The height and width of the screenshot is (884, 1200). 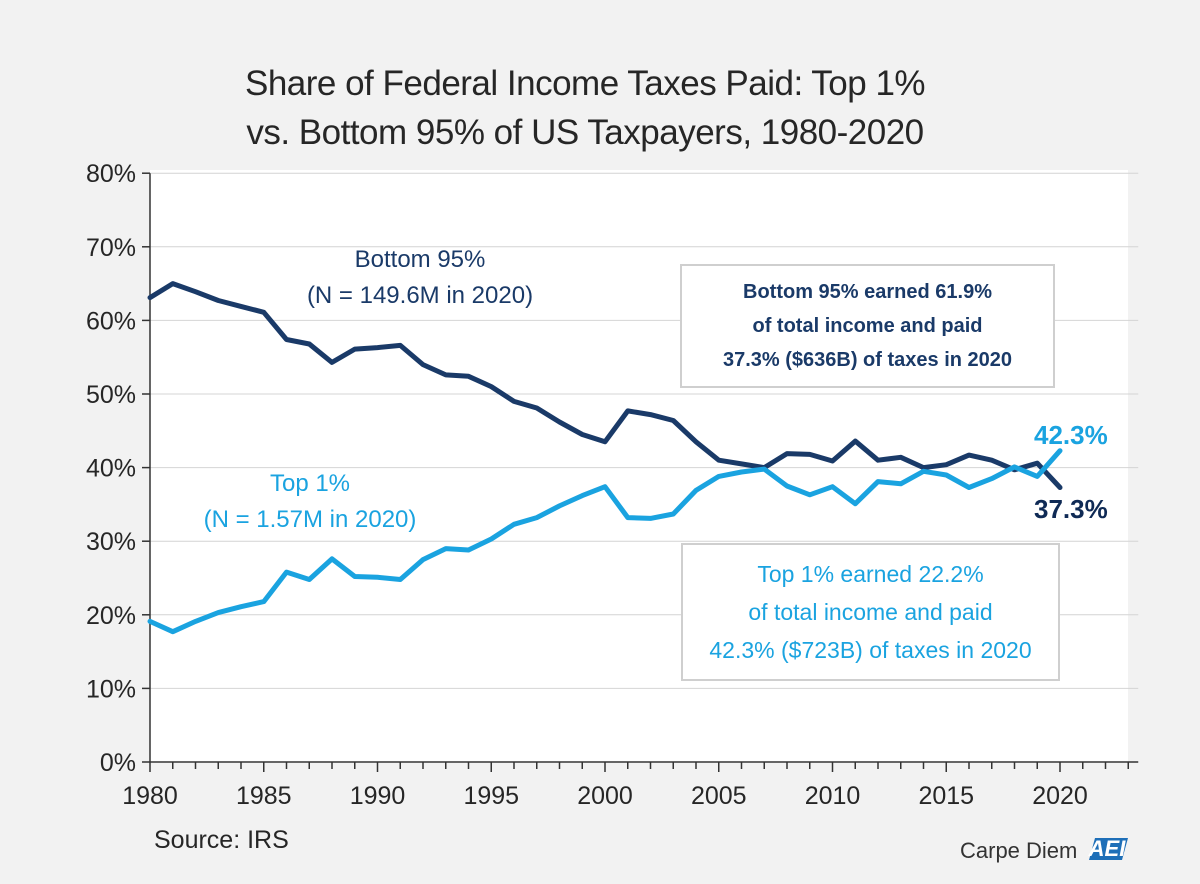 I want to click on aei-logo: AEI, so click(x=1108, y=848).